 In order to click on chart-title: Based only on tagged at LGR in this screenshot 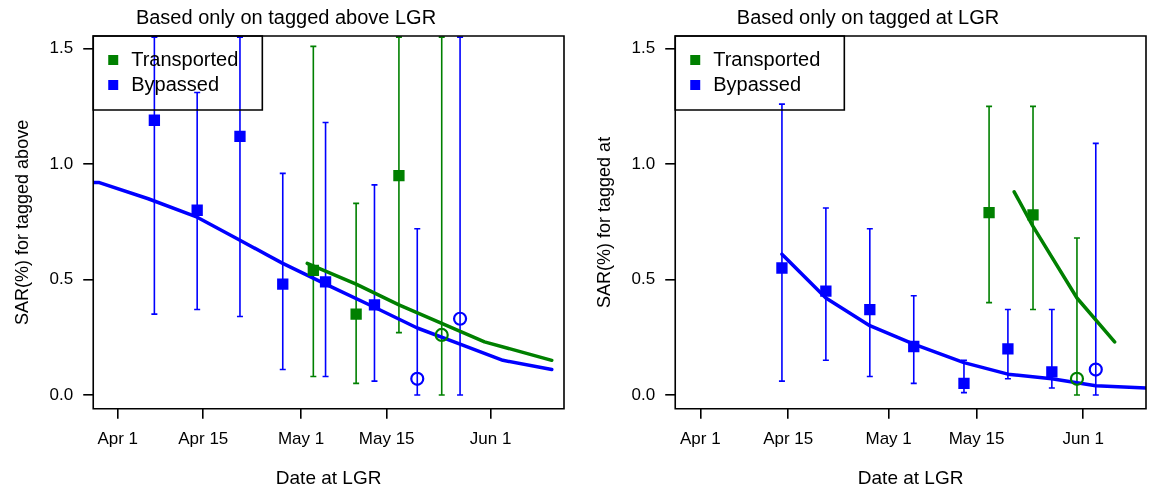, I will do `click(868, 16)`.